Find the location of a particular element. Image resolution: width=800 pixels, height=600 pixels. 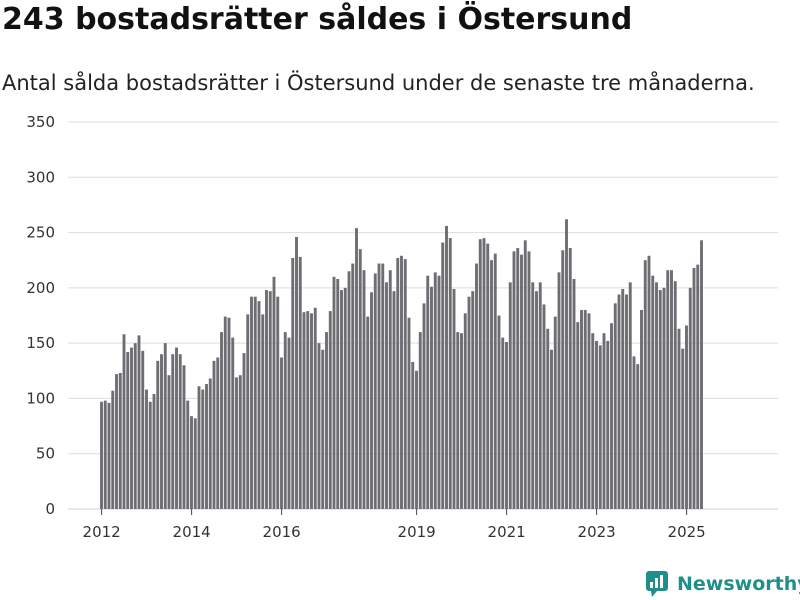

y-tick-label: 100 is located at coordinates (40, 398).